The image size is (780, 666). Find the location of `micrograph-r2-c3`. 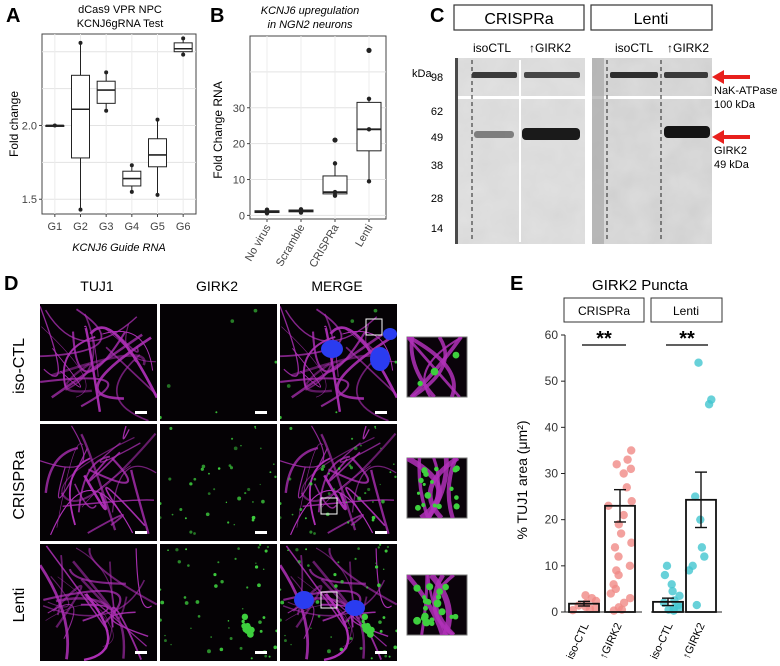

micrograph-r2-c3 is located at coordinates (338, 482).